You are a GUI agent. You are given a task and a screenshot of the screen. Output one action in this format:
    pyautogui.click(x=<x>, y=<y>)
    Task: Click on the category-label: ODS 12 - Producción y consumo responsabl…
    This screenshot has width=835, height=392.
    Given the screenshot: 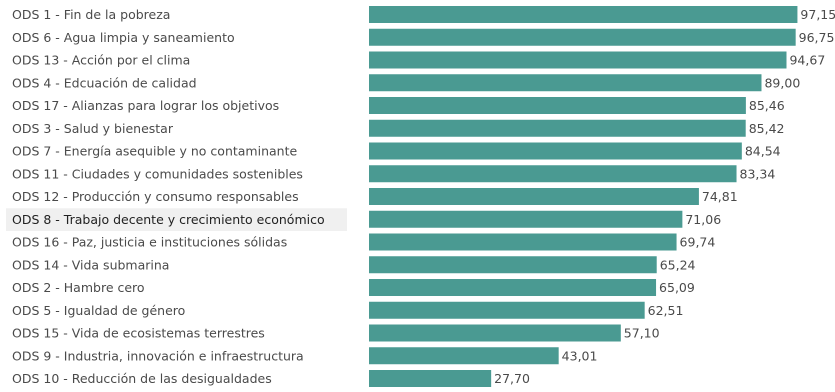 What is the action you would take?
    pyautogui.click(x=155, y=196)
    